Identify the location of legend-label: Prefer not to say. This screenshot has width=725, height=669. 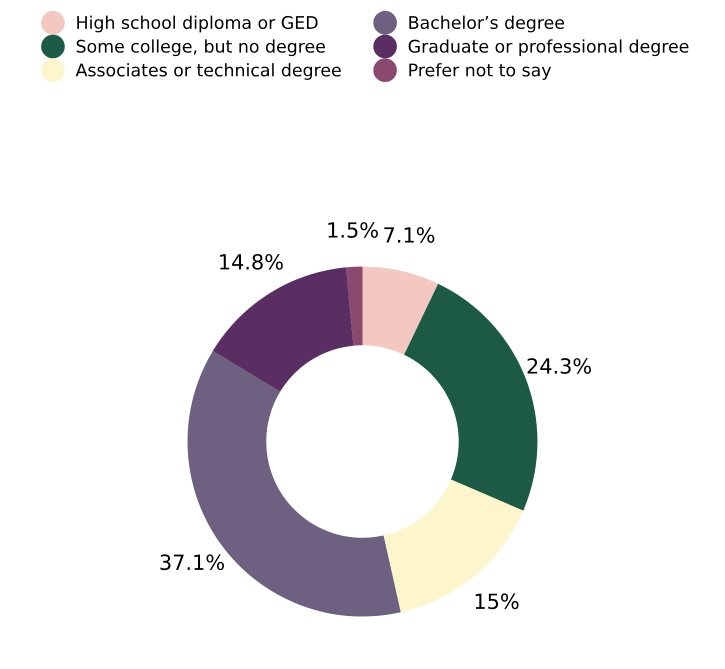
(480, 71).